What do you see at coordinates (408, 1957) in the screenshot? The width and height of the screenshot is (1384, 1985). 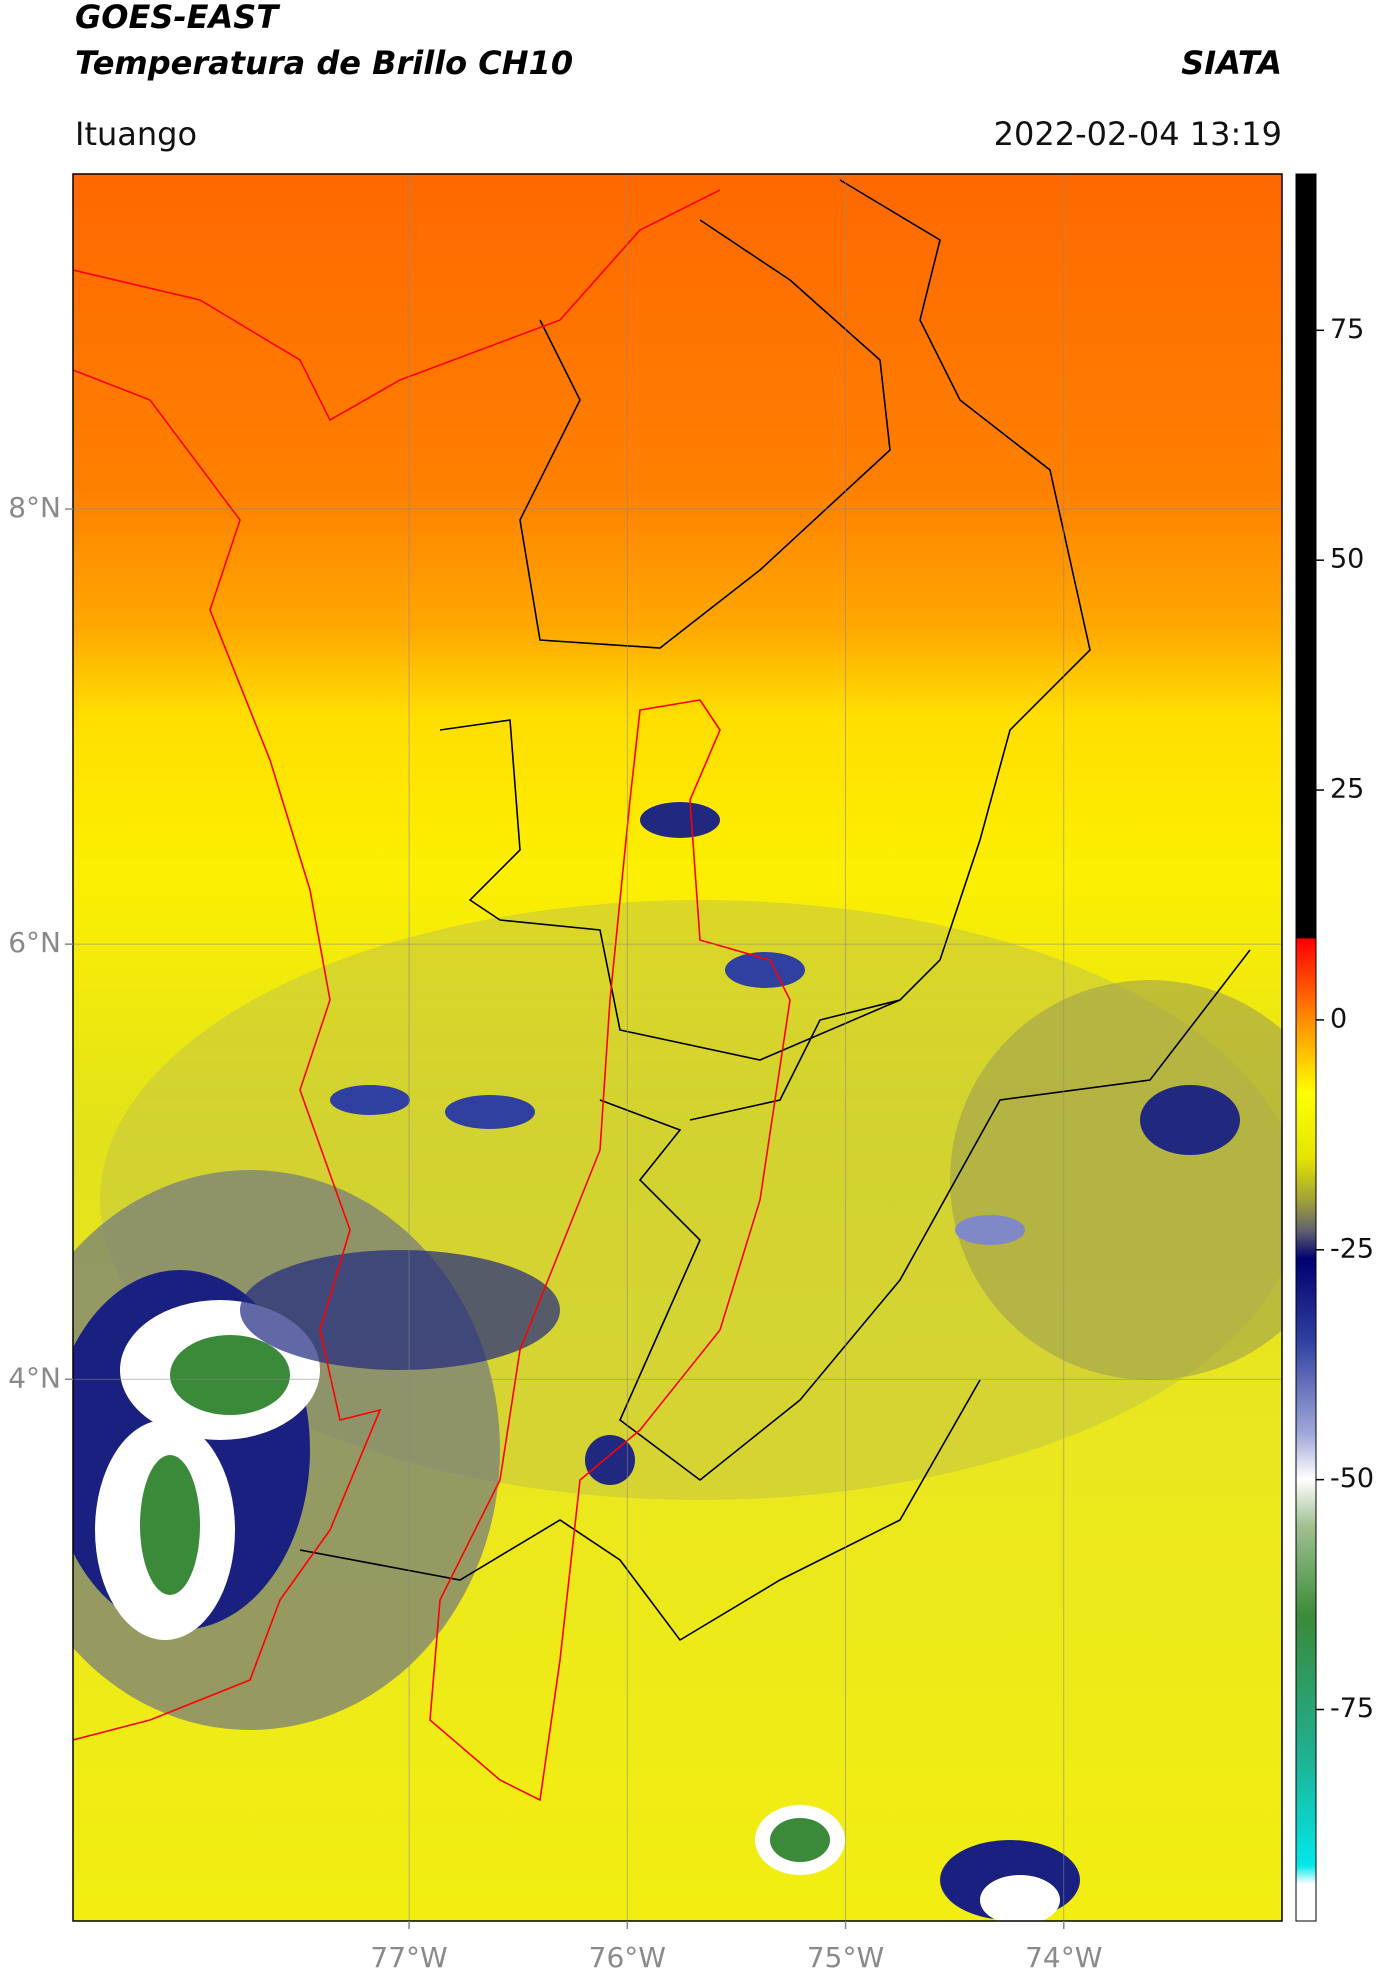 I see `lon-label: 77°W` at bounding box center [408, 1957].